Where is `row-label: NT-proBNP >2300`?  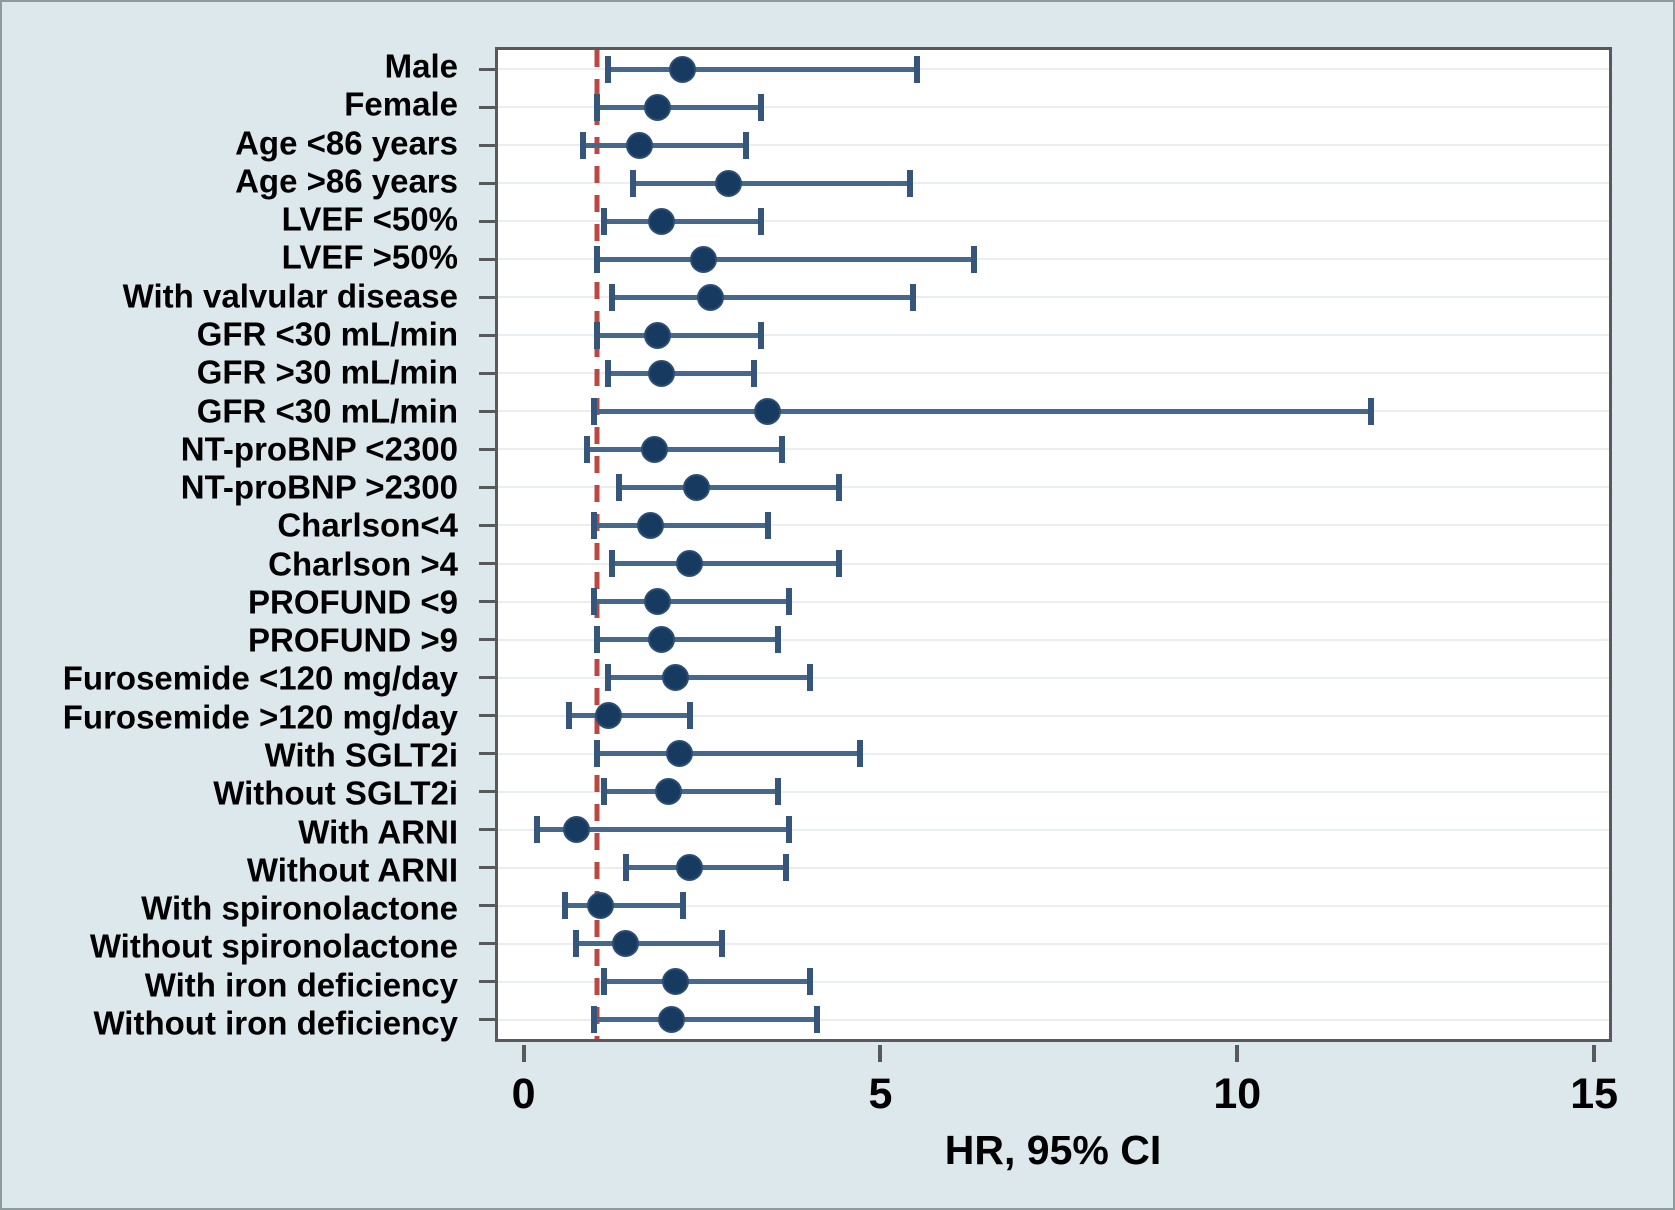
row-label: NT-proBNP >2300 is located at coordinates (319, 487).